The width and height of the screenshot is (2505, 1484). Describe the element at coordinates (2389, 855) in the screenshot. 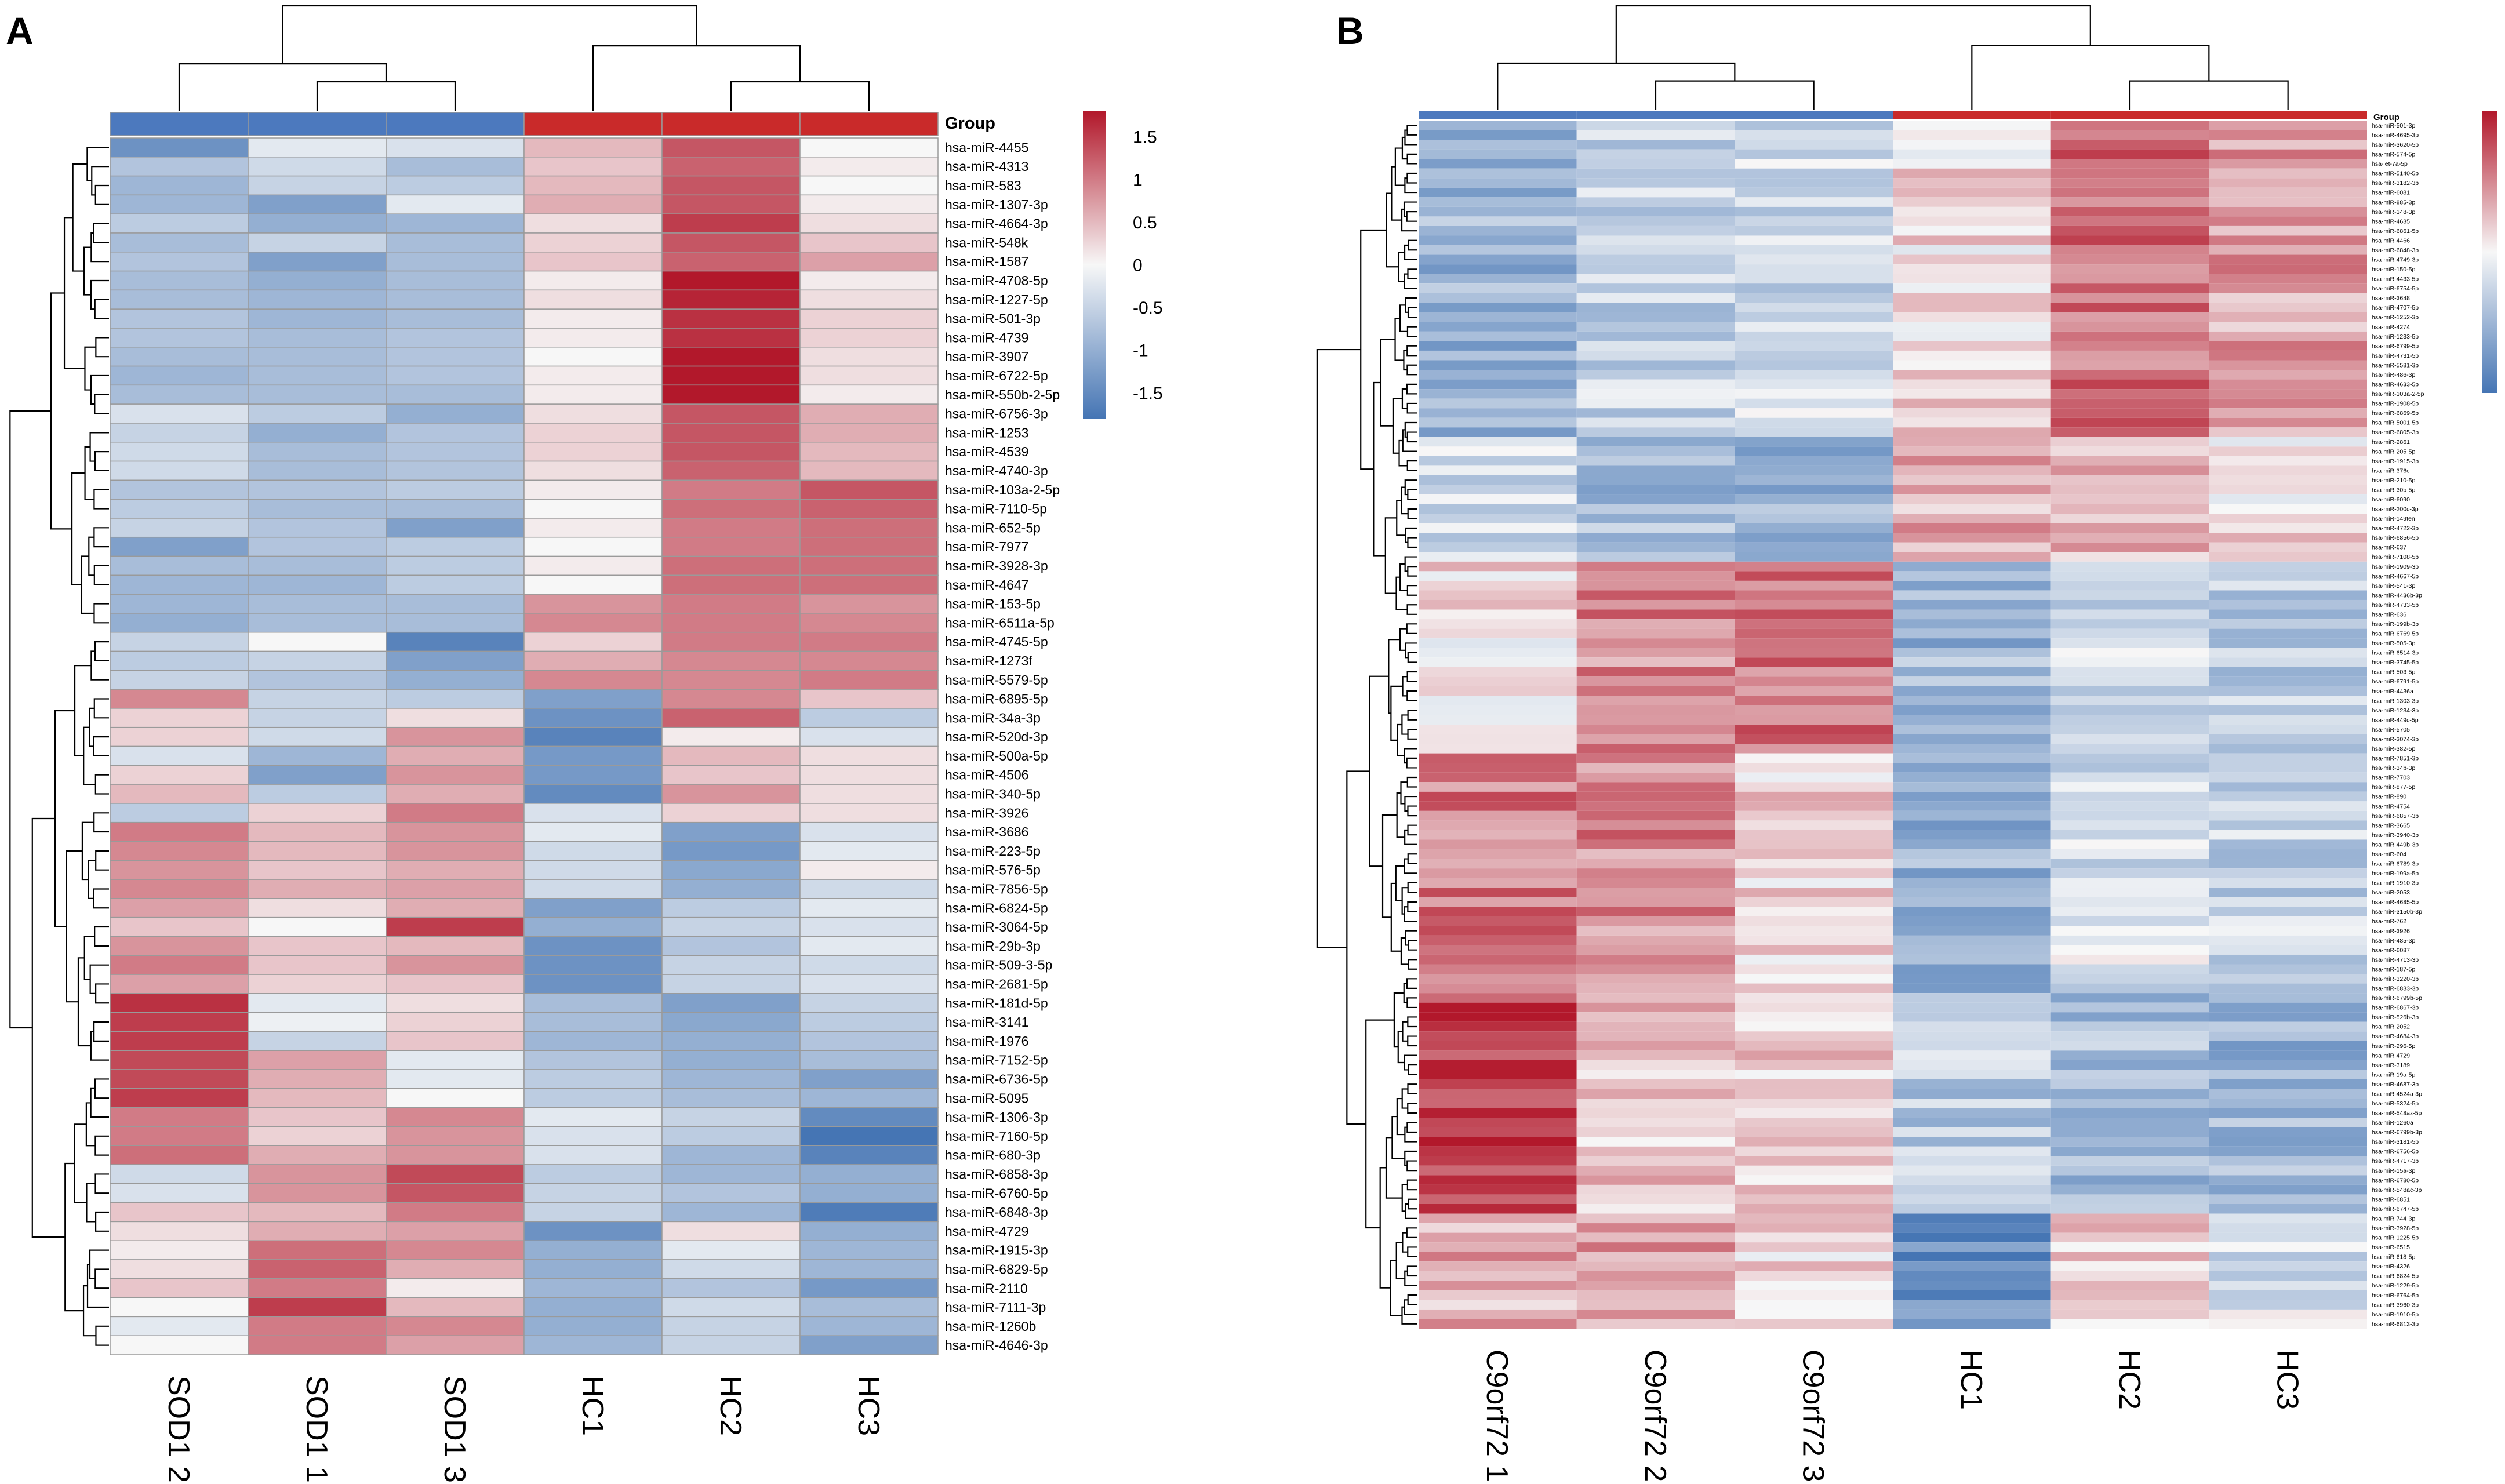

I see `row-label: hsa-miR-604` at that location.